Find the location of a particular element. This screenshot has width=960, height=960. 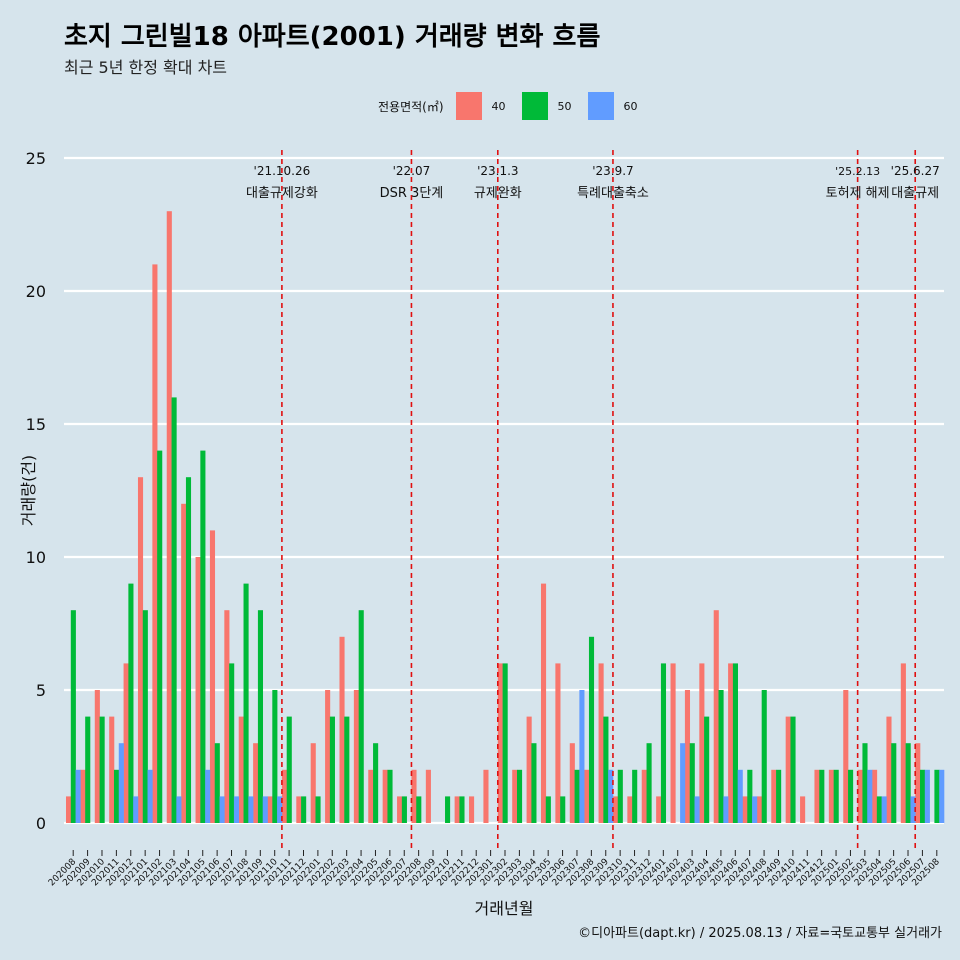

chart-subtitle: 최근 5년 한정 확대 차트 is located at coordinates (146, 67).